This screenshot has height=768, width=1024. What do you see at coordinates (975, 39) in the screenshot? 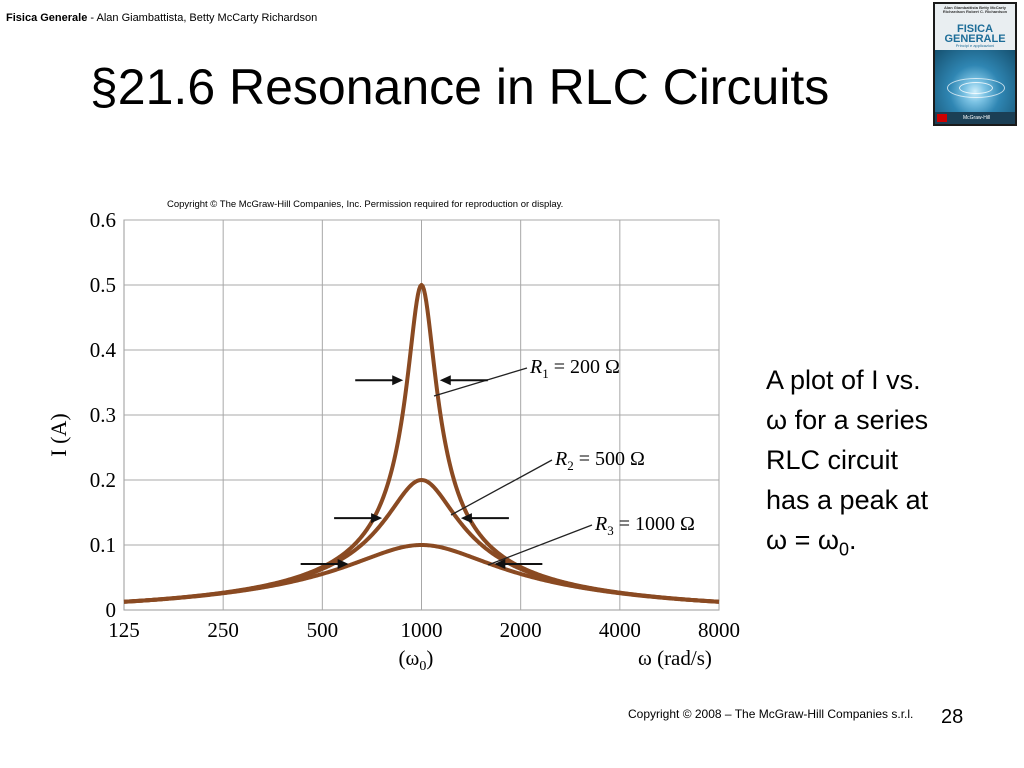
I see `cover-title-line2: GENERALE` at bounding box center [975, 39].